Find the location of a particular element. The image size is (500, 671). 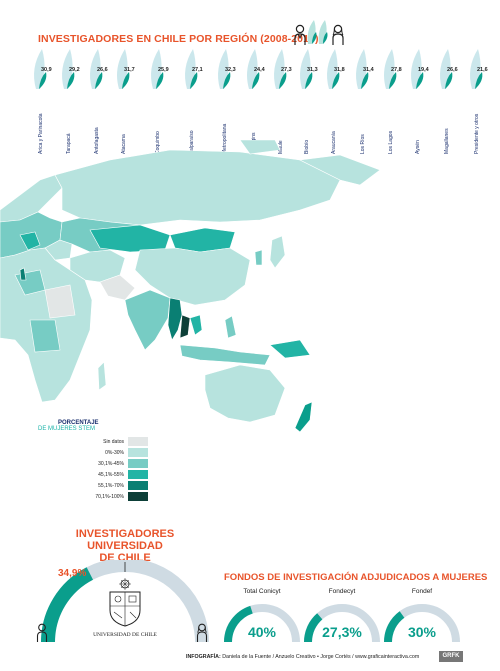

legend-item: 0%-30% is located at coordinates (93, 452).